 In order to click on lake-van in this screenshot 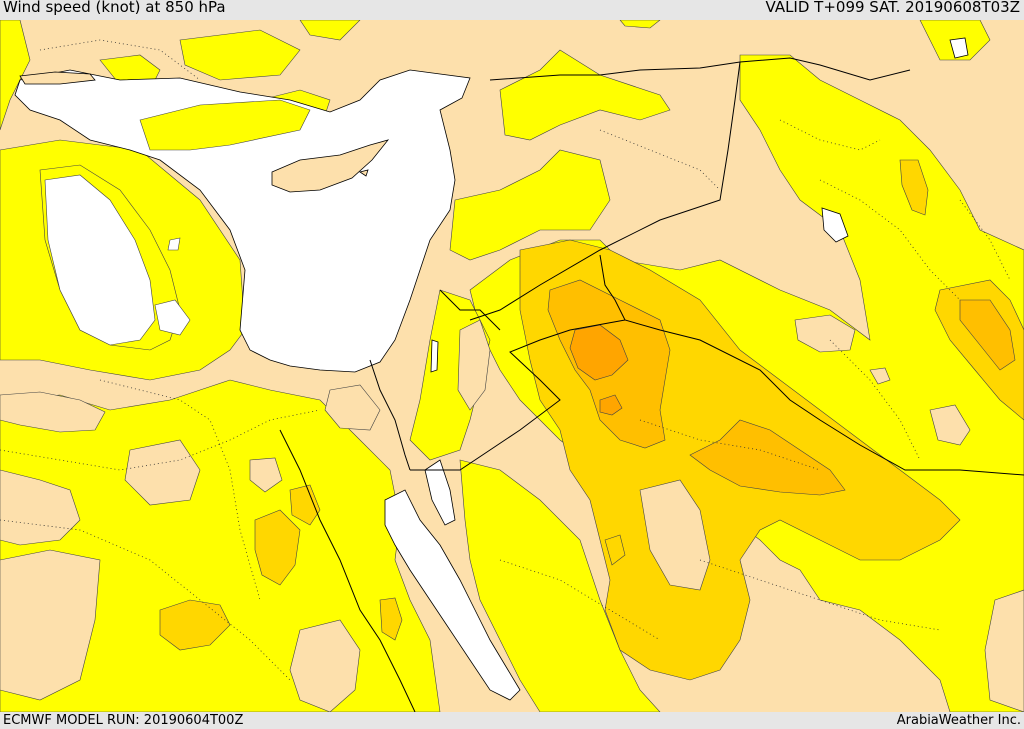, I will do `click(959, 48)`.